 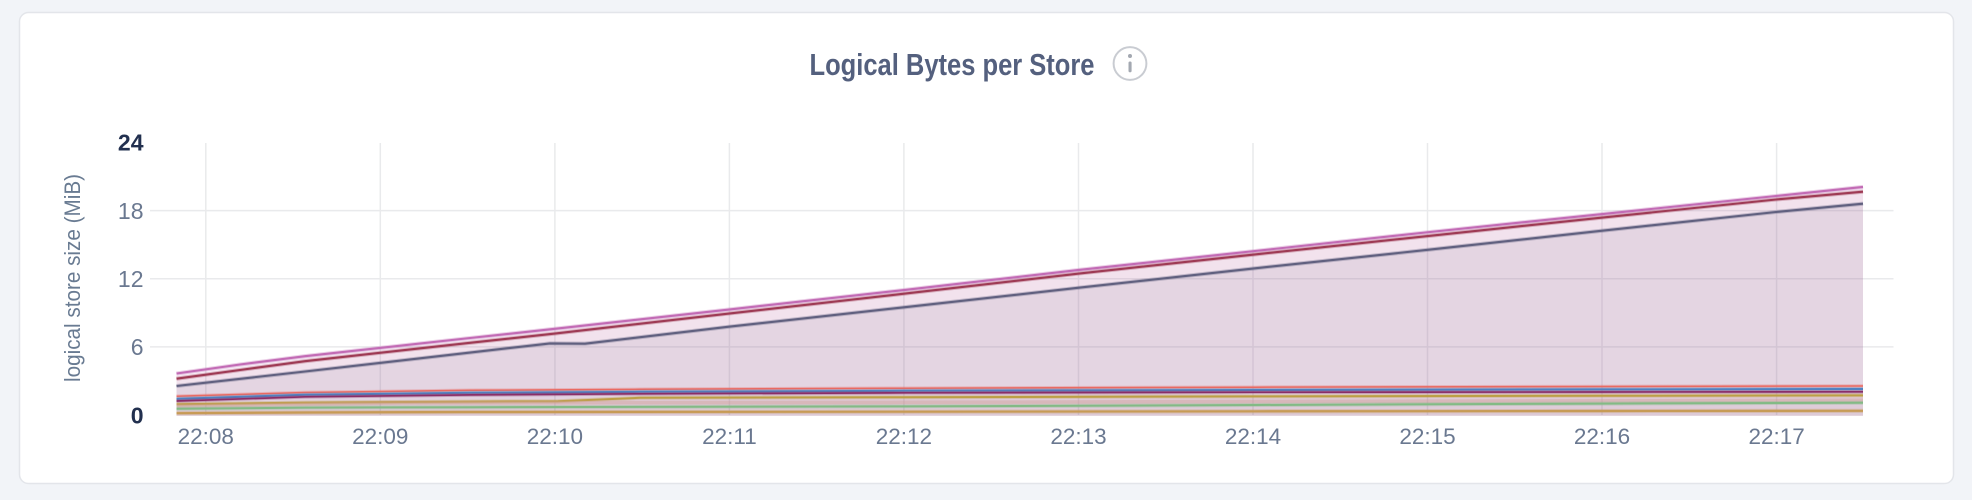 I want to click on svg-text: 22:10, so click(x=555, y=436).